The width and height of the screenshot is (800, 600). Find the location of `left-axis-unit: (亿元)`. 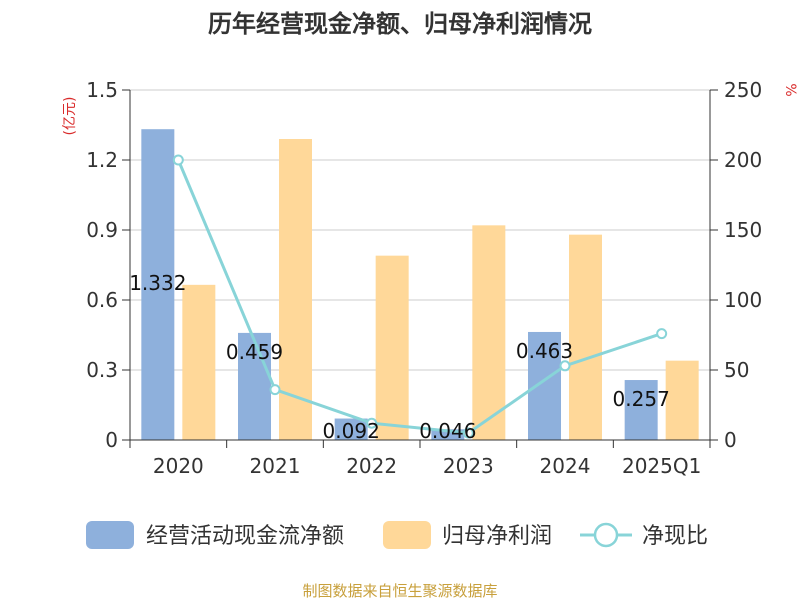

left-axis-unit: (亿元) is located at coordinates (70, 116).